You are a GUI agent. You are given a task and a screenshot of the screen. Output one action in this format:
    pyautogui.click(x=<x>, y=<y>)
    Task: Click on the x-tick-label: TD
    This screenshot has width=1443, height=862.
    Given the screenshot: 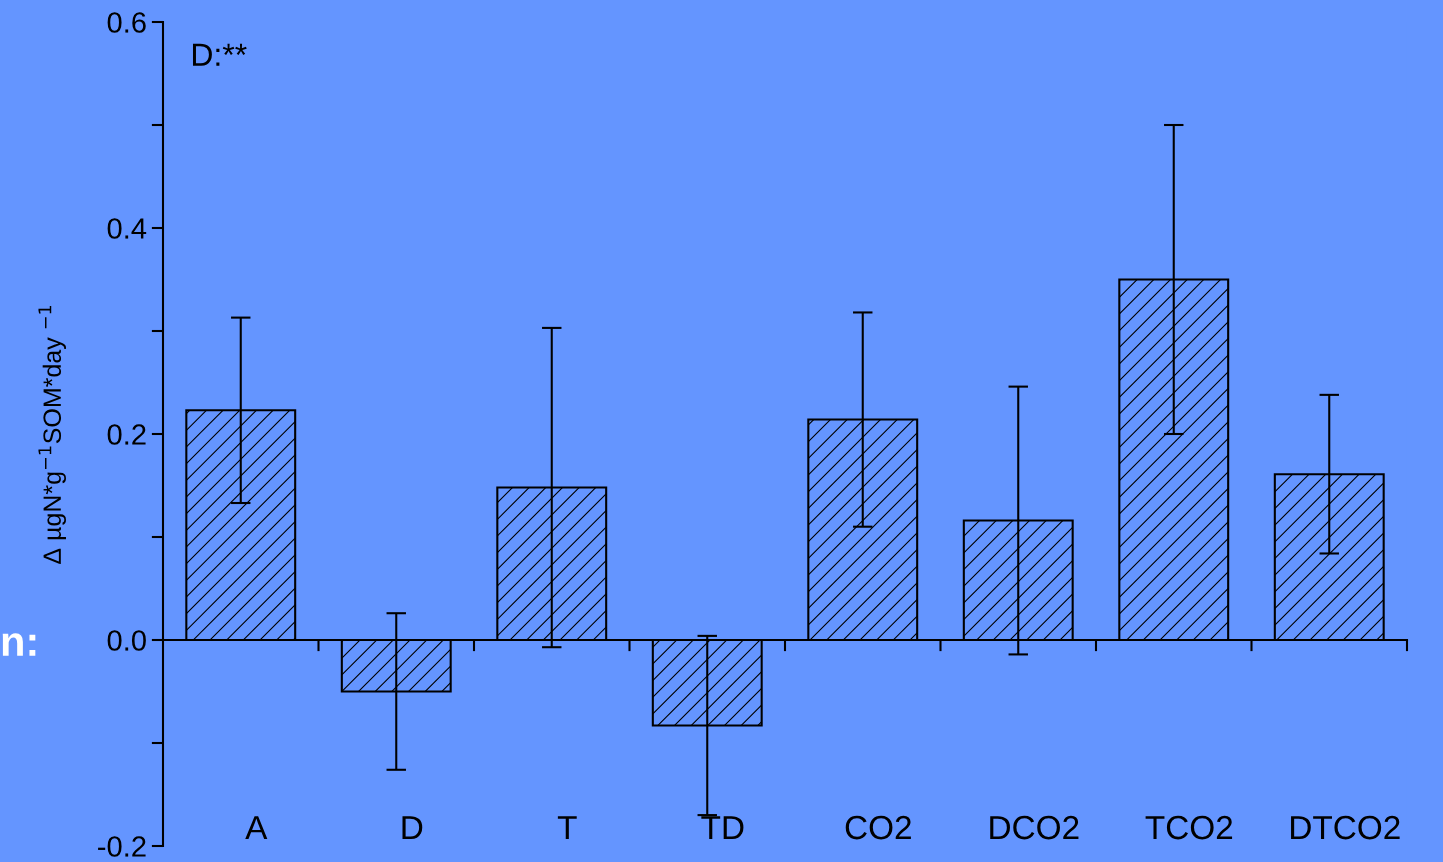 What is the action you would take?
    pyautogui.click(x=722, y=828)
    